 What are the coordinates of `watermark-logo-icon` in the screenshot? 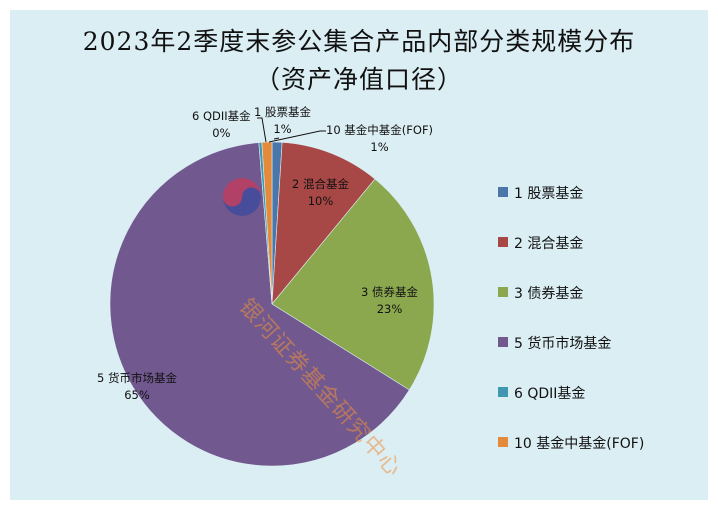 It's located at (242, 197).